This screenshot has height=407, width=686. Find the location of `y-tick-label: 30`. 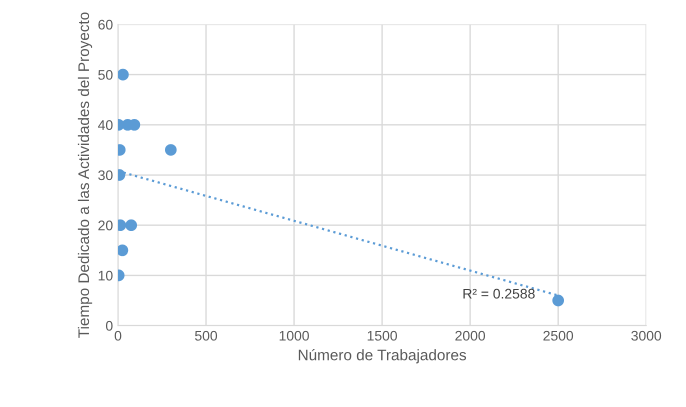

y-tick-label: 30 is located at coordinates (105, 175).